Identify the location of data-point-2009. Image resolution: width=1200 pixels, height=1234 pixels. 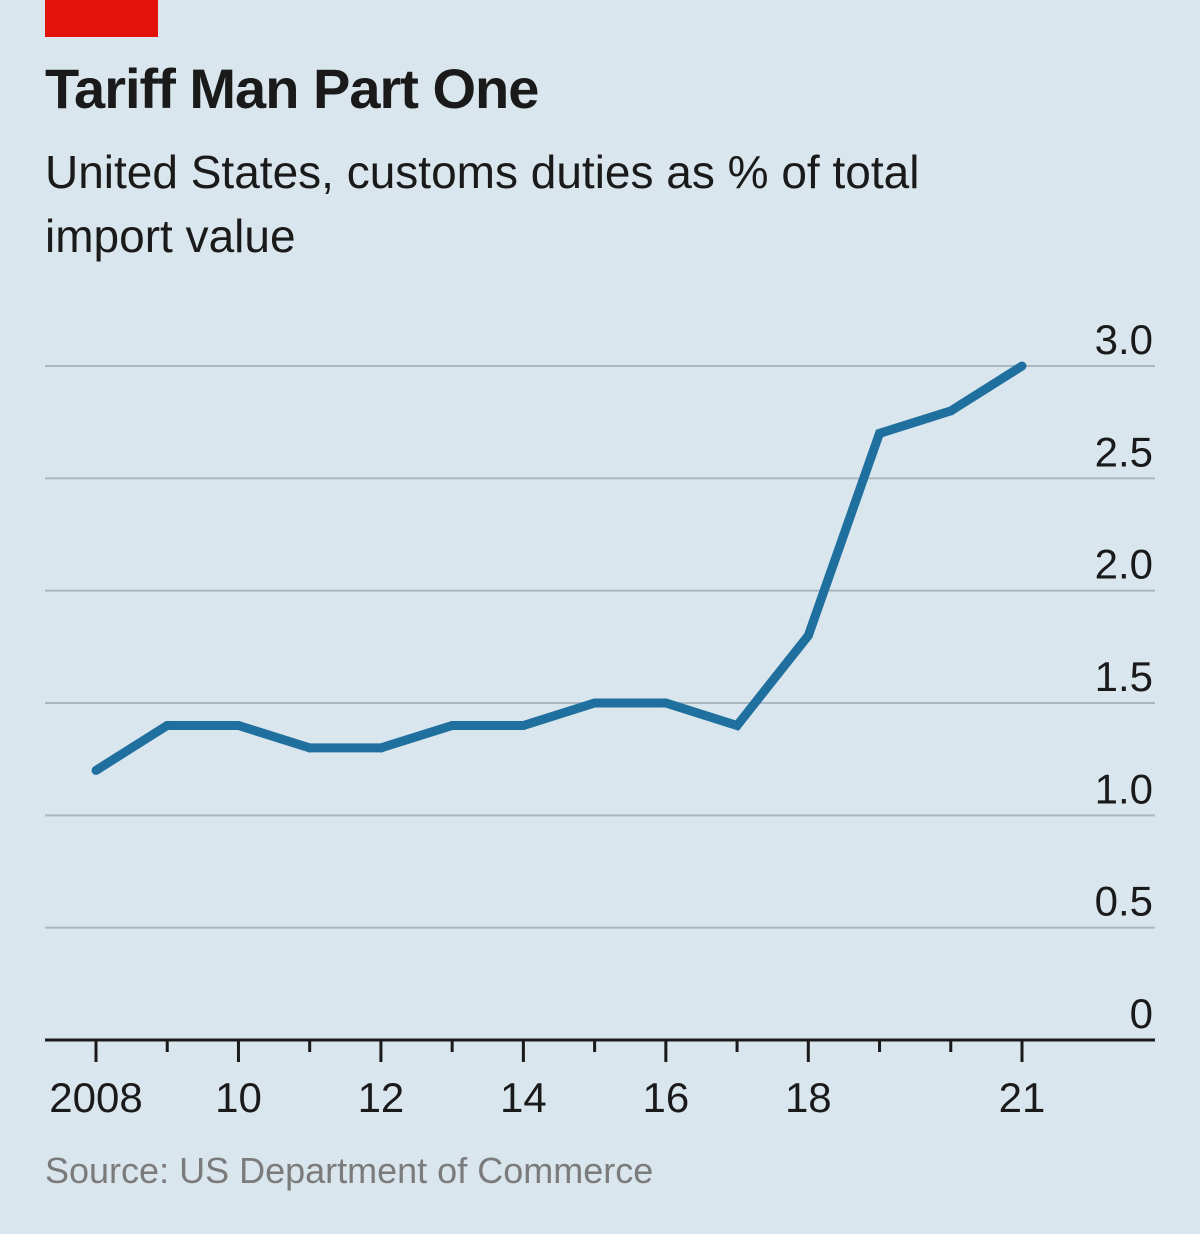
(167, 725).